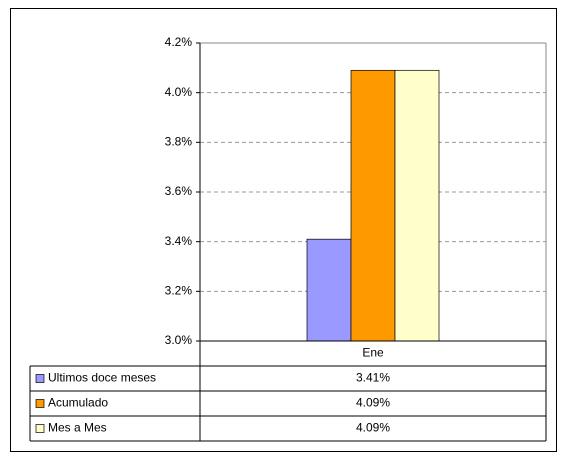 The height and width of the screenshot is (464, 567). Describe the element at coordinates (179, 142) in the screenshot. I see `y-tick-label: 3.8%` at that location.